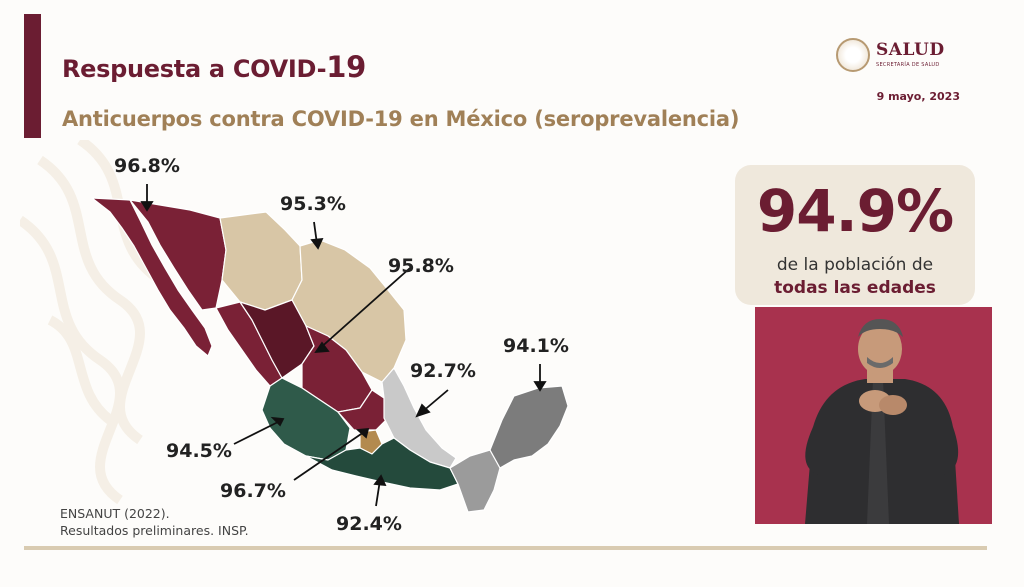 The image size is (1024, 587). What do you see at coordinates (313, 204) in the screenshot?
I see `label-chihuahua: 95.3%` at bounding box center [313, 204].